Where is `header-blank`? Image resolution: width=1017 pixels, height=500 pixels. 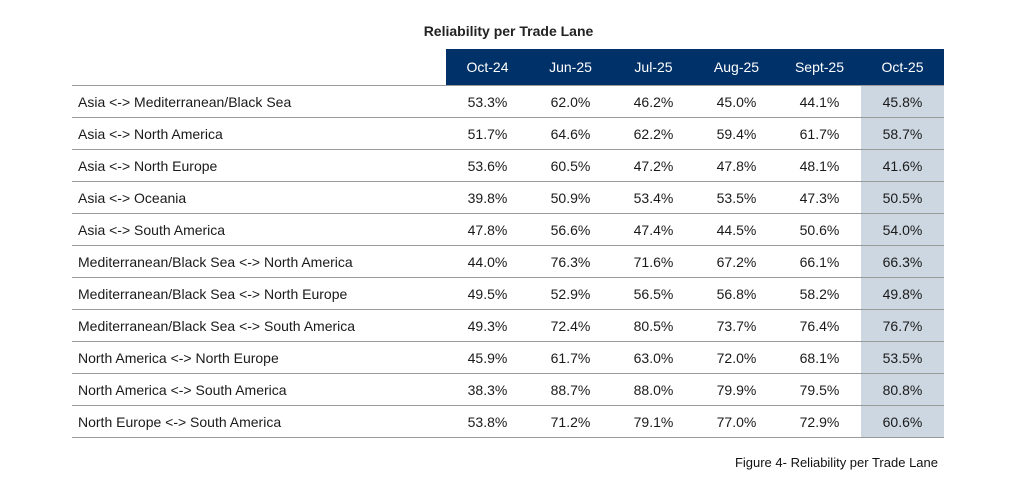 header-blank is located at coordinates (259, 67).